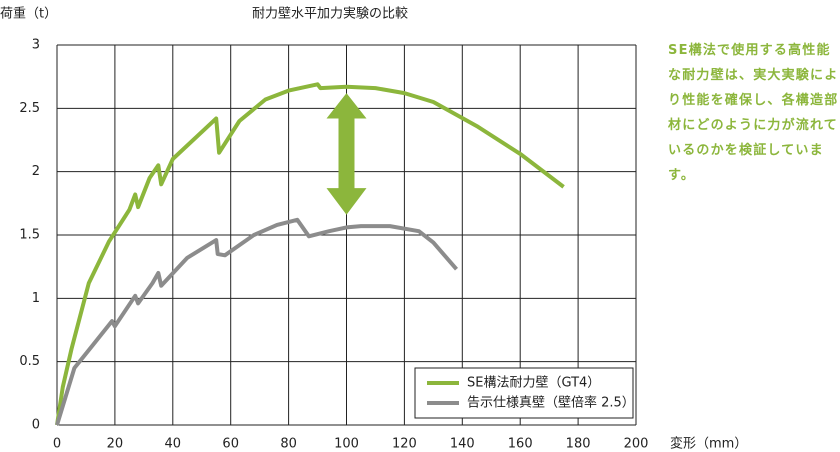 The image size is (840, 452). I want to click on x-tick-label: 0, so click(57, 444).